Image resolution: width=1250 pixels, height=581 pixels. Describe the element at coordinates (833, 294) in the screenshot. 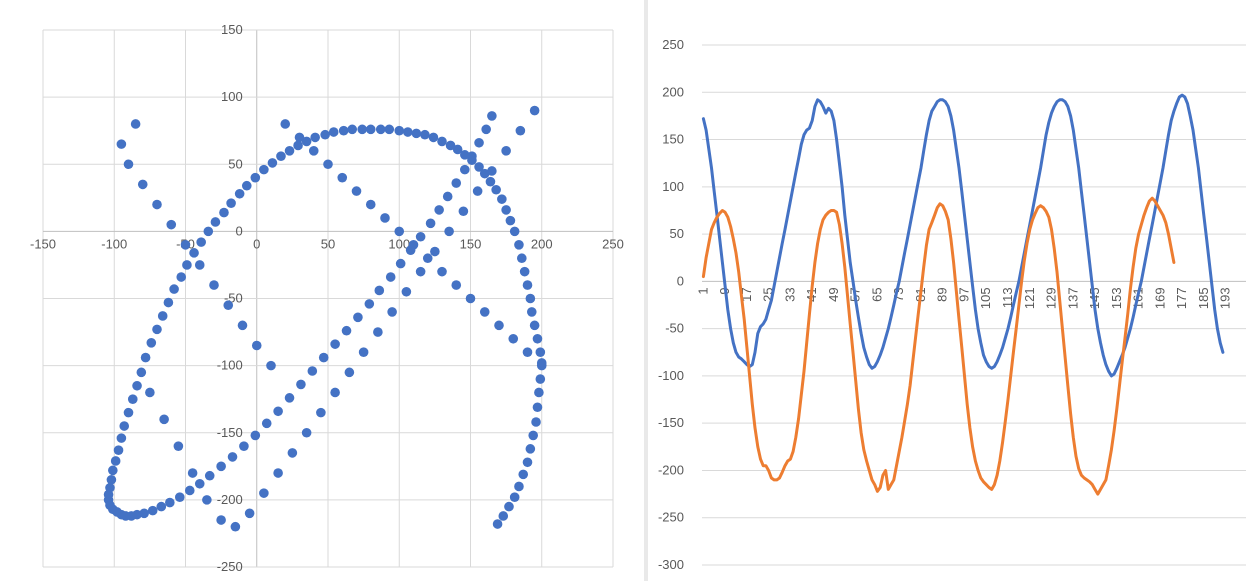

I see `x-tick-label: 49` at that location.